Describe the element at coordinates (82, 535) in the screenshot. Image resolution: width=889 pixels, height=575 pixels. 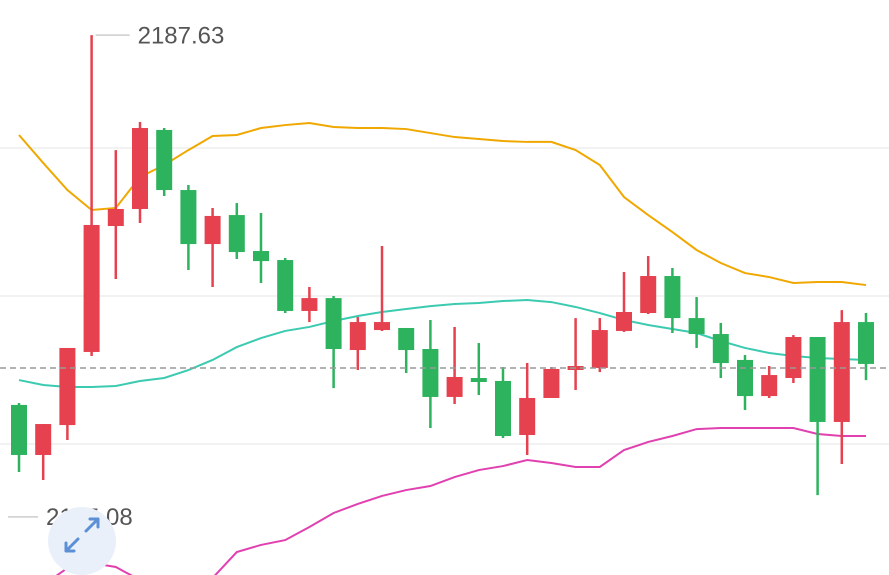
I see `button-icon` at that location.